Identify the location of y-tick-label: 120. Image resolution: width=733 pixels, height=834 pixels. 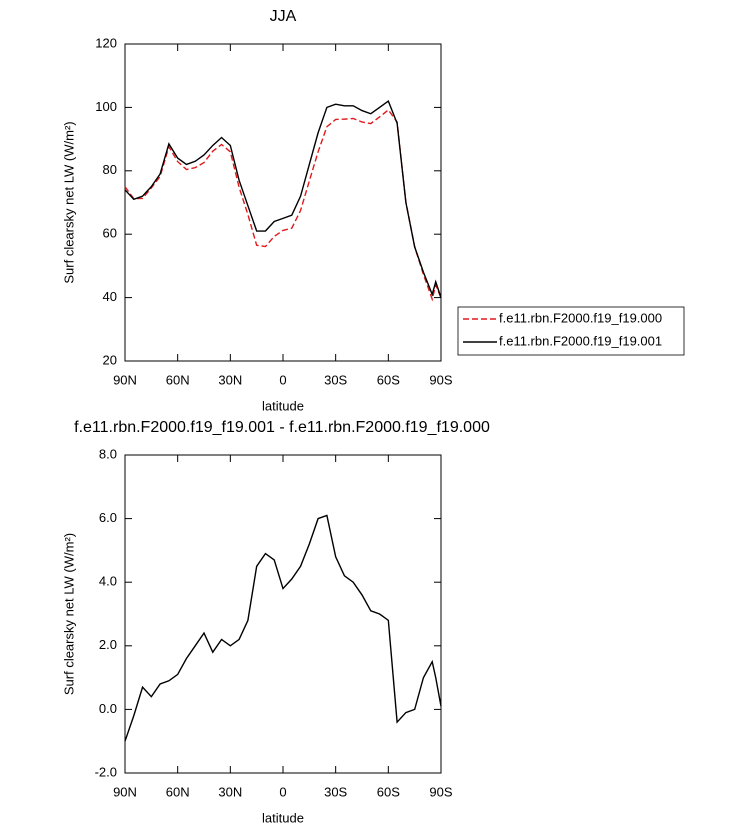
(106, 42).